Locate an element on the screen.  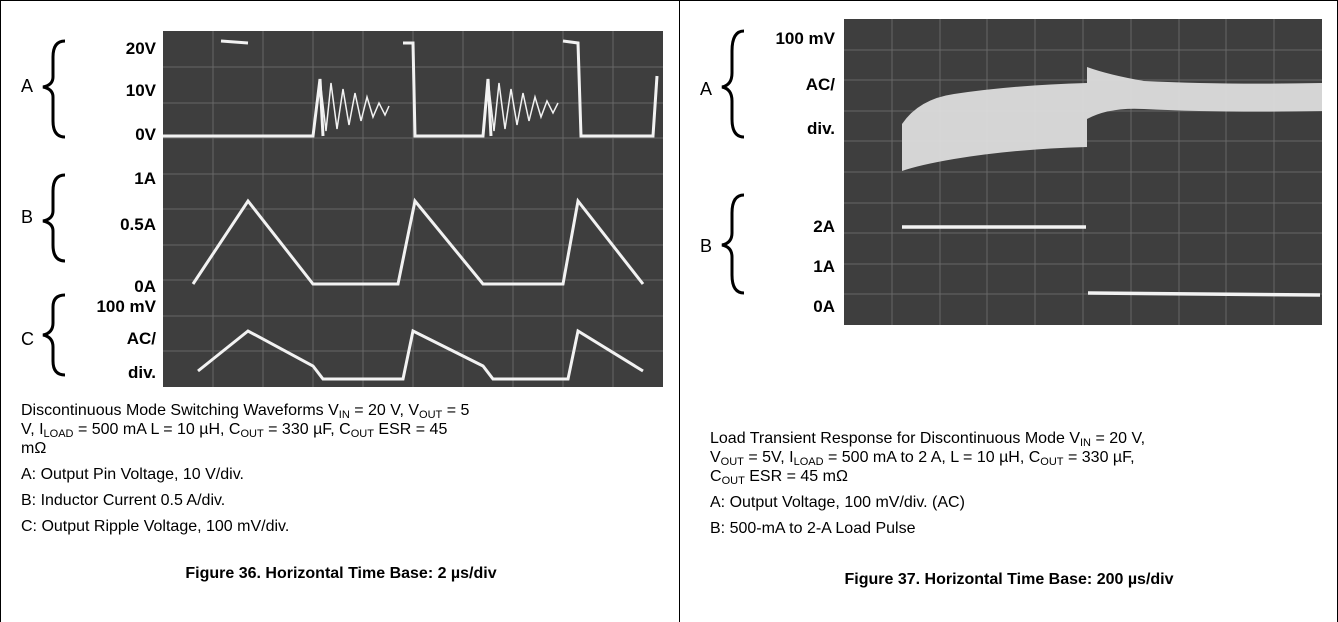
channel-a-label-mid: 10V is located at coordinates (140, 90).